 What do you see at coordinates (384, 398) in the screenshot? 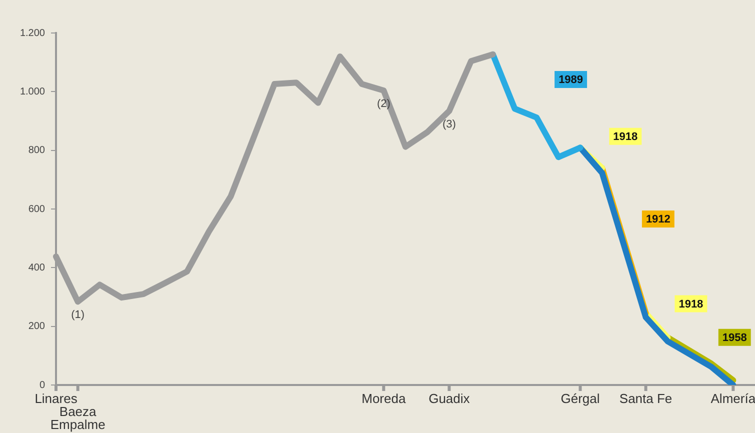
I see `x-tick-label: Moreda` at bounding box center [384, 398].